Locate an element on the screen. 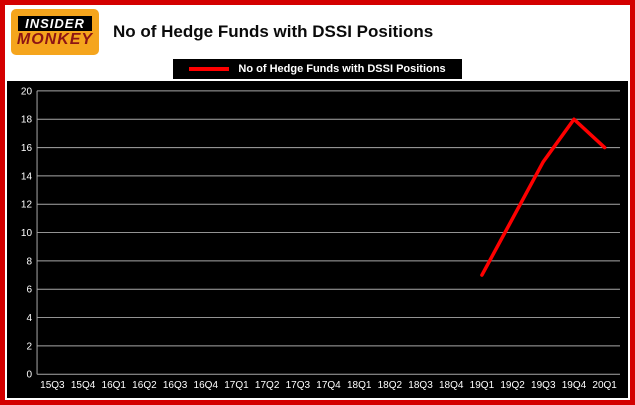 The image size is (635, 405). svg-text: 15Q4 is located at coordinates (83, 385).